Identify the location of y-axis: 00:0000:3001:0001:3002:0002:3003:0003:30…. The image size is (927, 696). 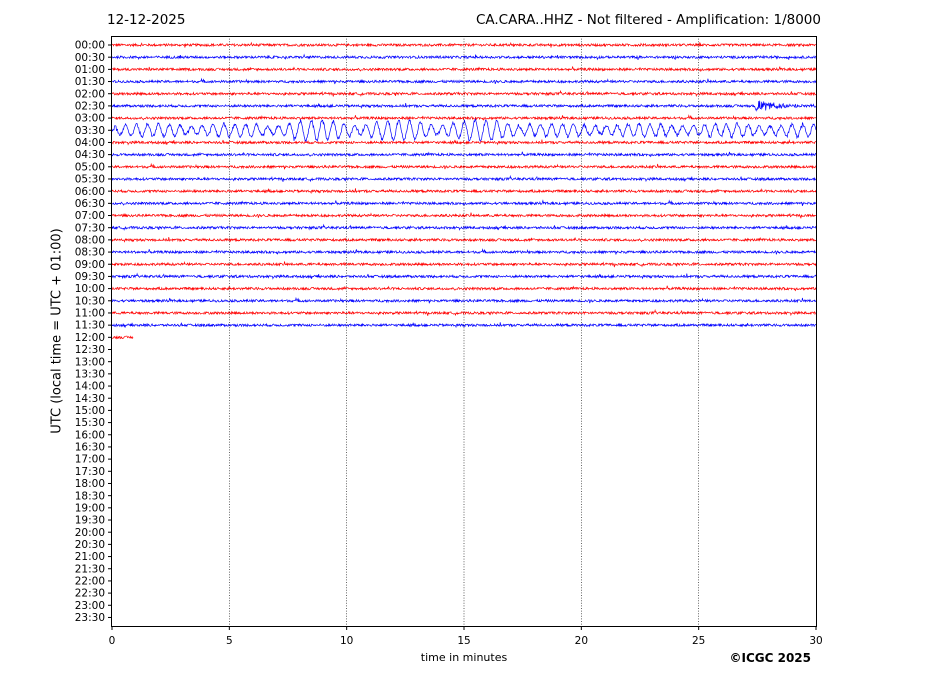
(93, 332).